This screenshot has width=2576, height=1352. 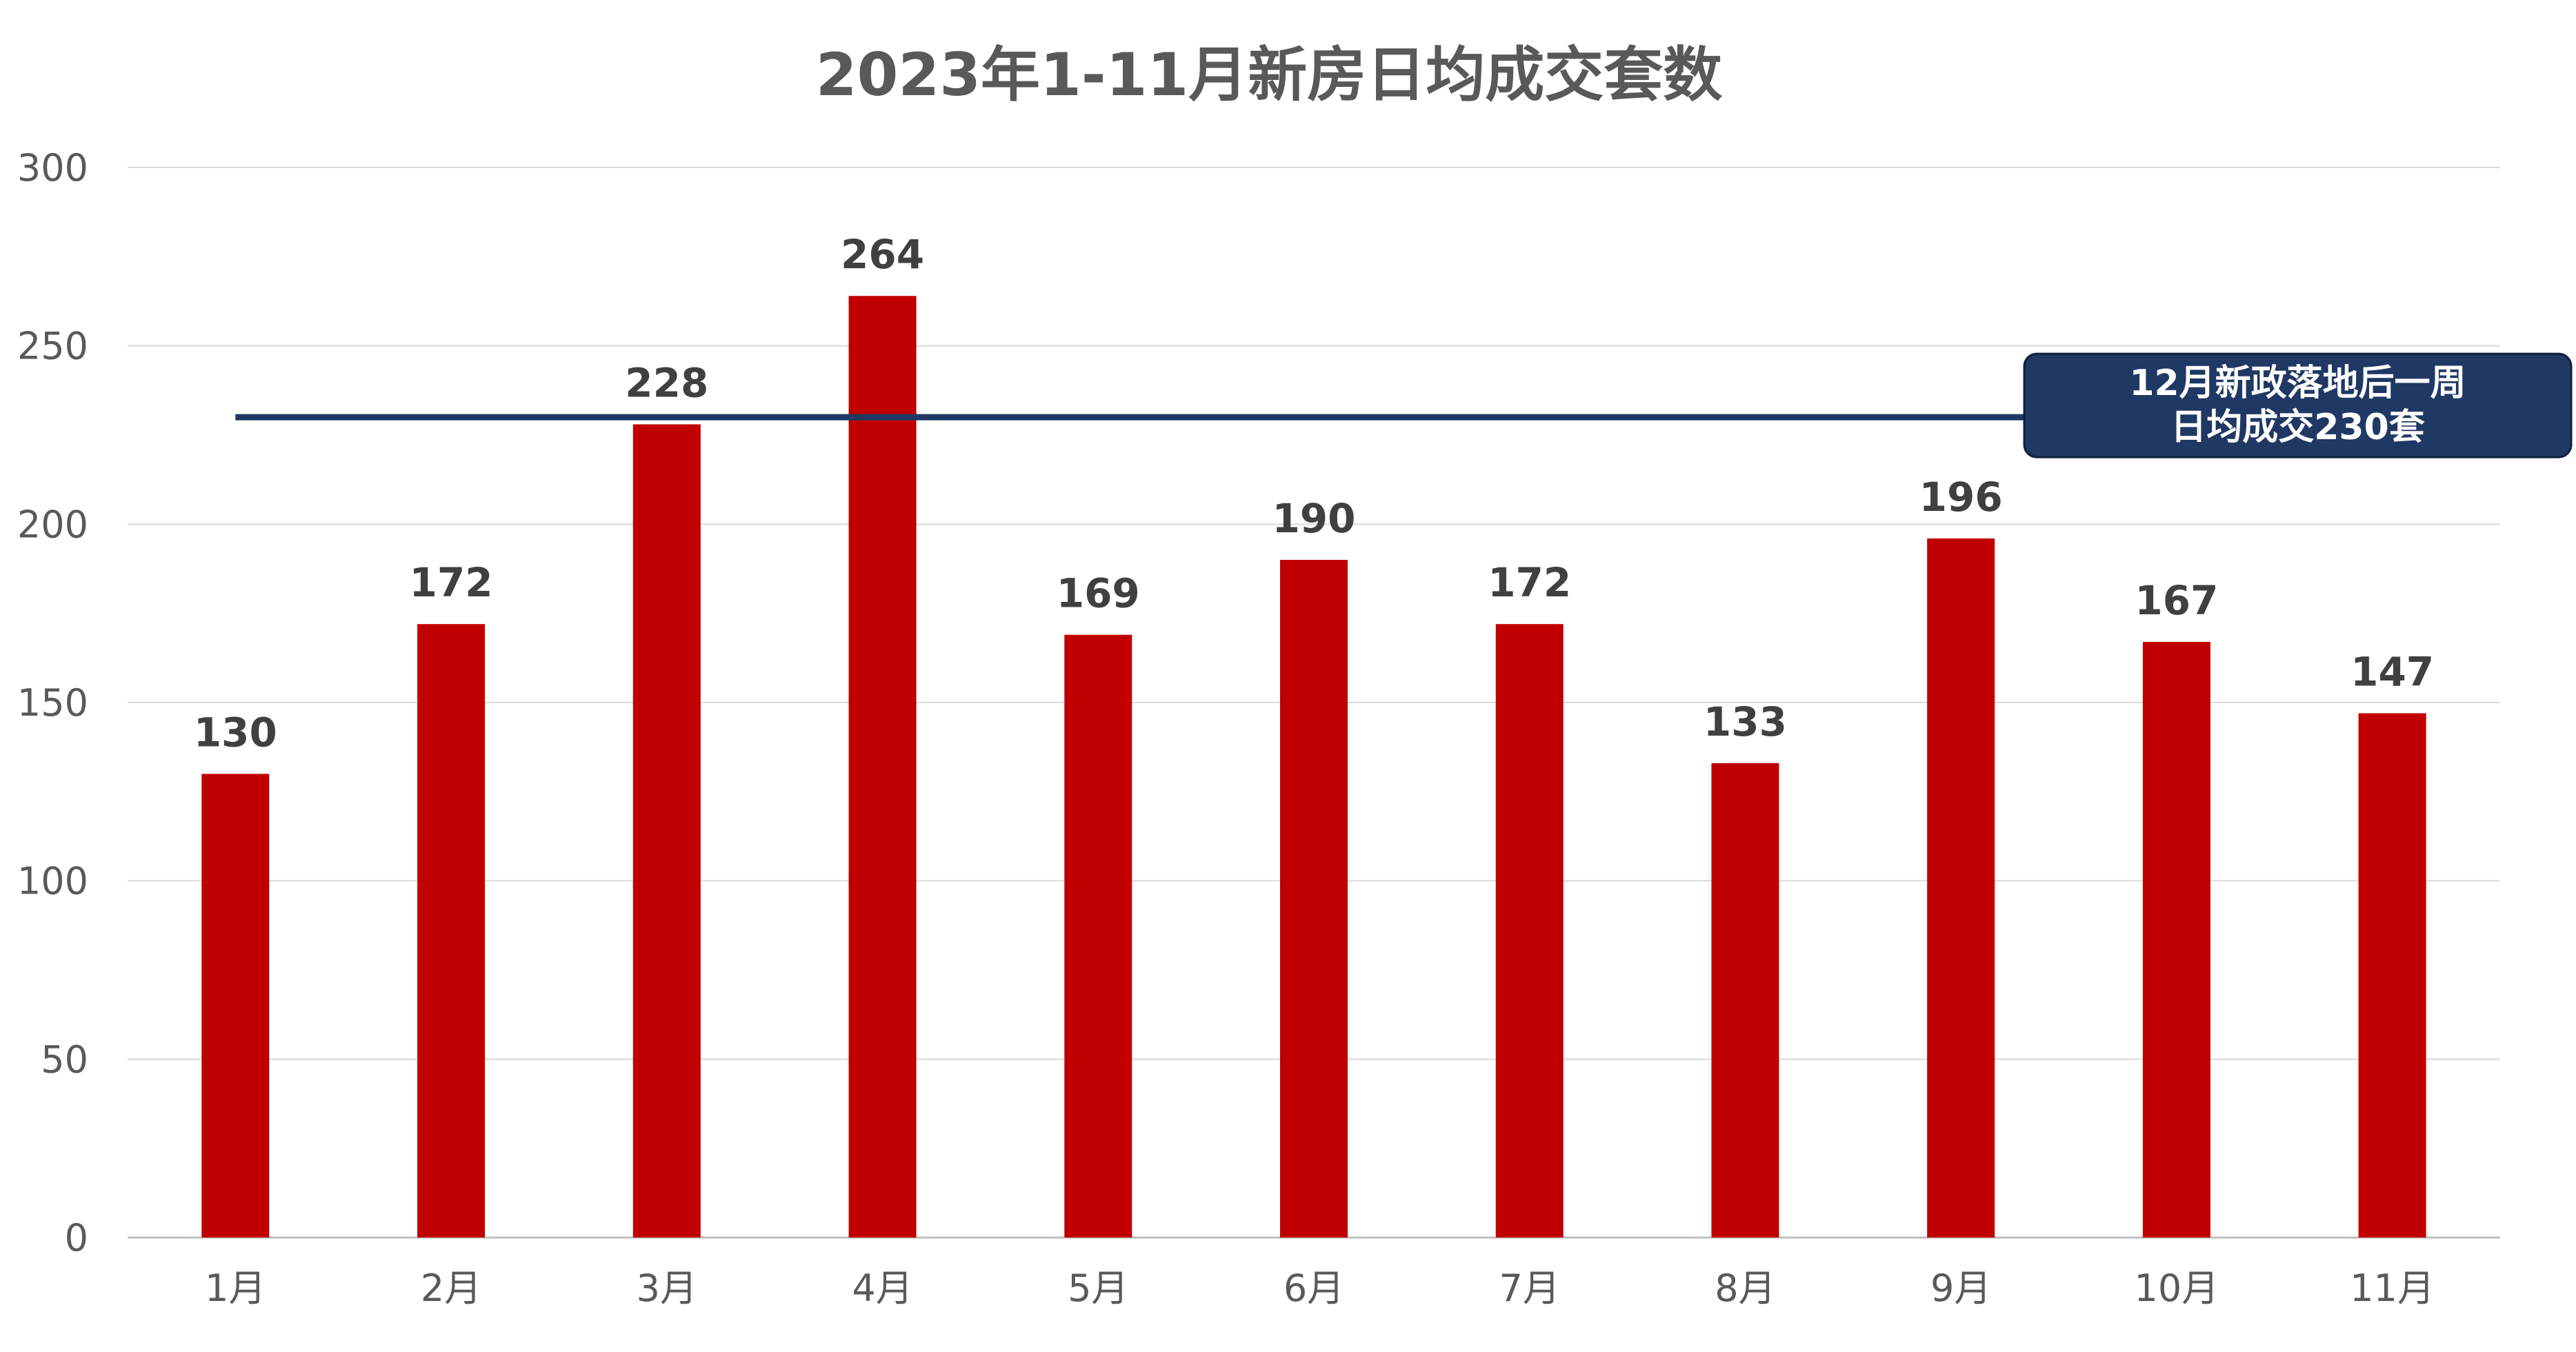 I want to click on data-label: 147, so click(x=2392, y=672).